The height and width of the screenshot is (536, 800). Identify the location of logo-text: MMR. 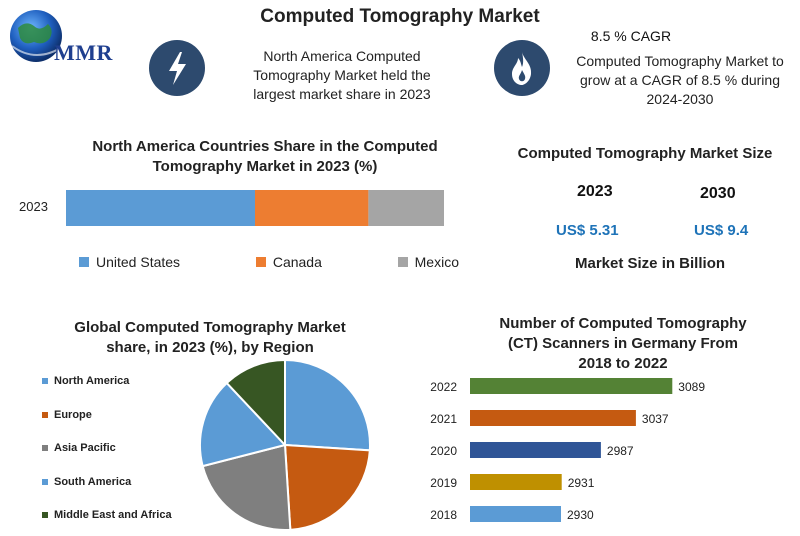
(83, 52).